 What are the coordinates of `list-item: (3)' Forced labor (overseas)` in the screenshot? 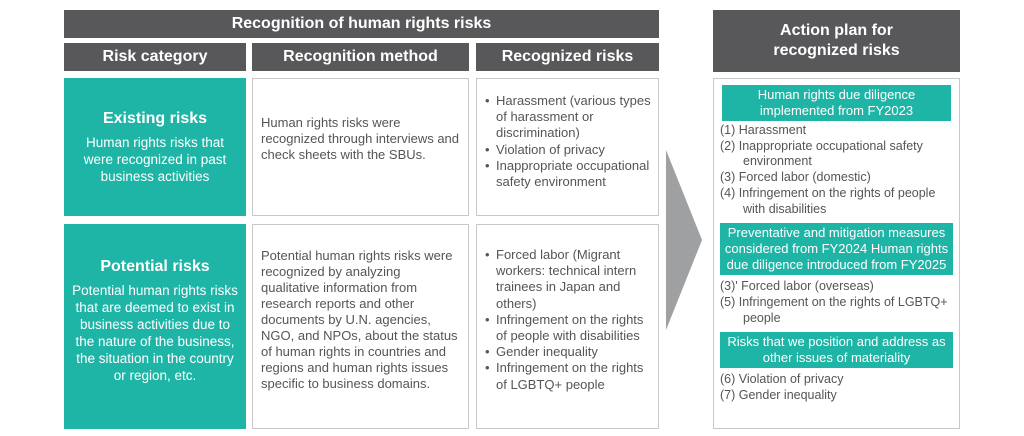 It's located at (797, 286).